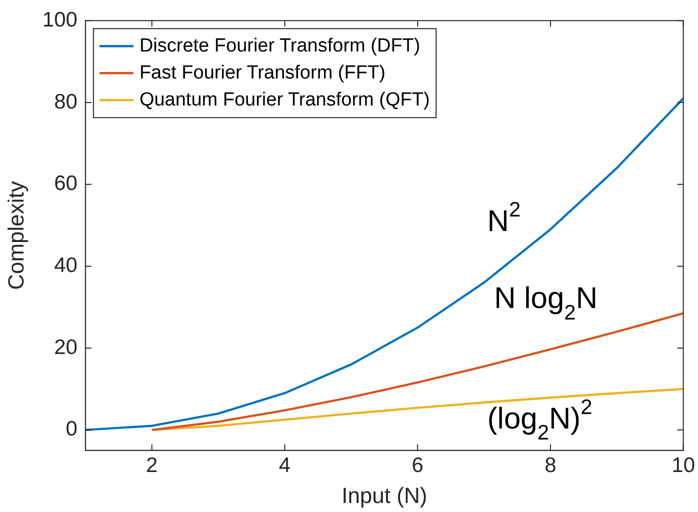 This screenshot has width=698, height=512. Describe the element at coordinates (284, 99) in the screenshot. I see `legend-label: Quantum Fourier Transform (QFT)` at that location.